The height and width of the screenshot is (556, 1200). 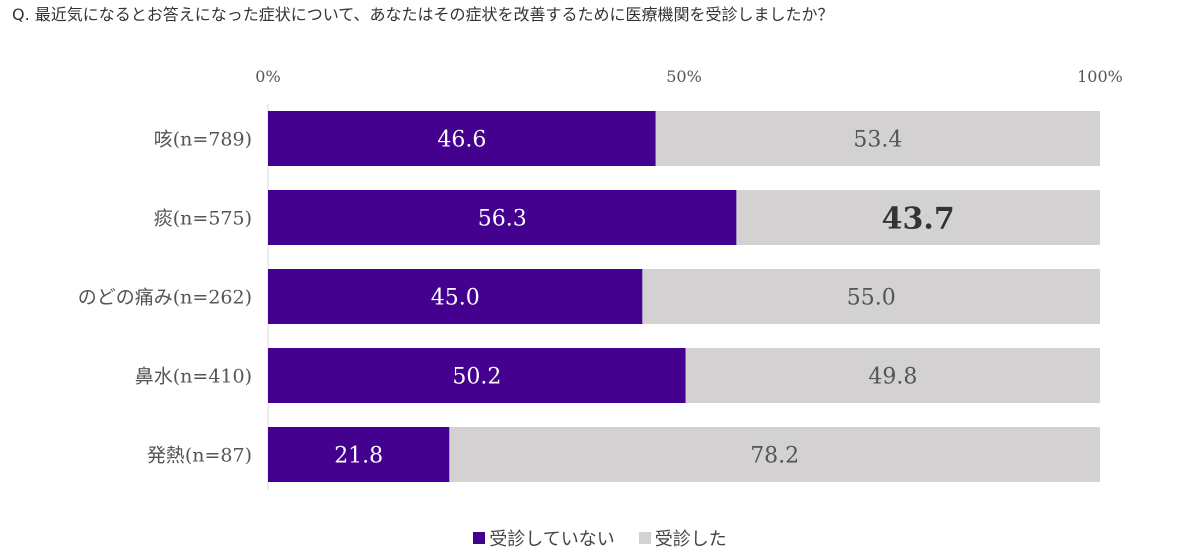 I want to click on legend-label-visited: 受診した, so click(x=690, y=539).